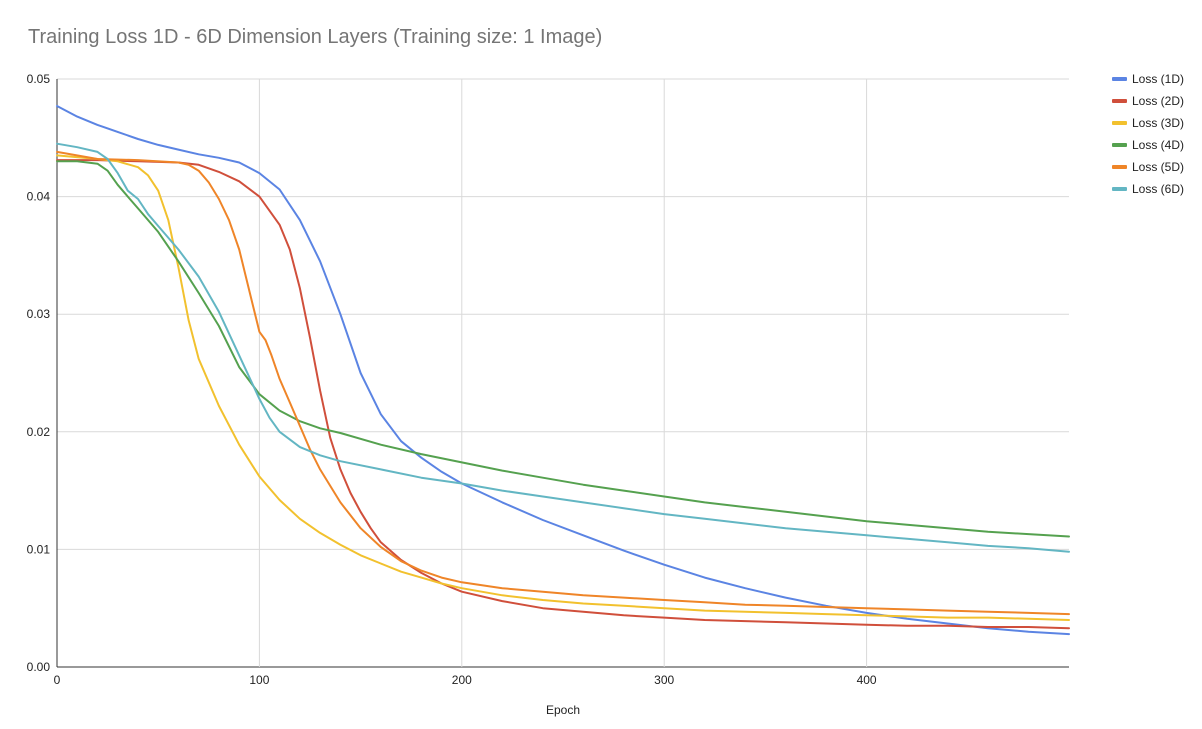 This screenshot has height=729, width=1202. I want to click on y-tick-label: 0.00, so click(39, 667).